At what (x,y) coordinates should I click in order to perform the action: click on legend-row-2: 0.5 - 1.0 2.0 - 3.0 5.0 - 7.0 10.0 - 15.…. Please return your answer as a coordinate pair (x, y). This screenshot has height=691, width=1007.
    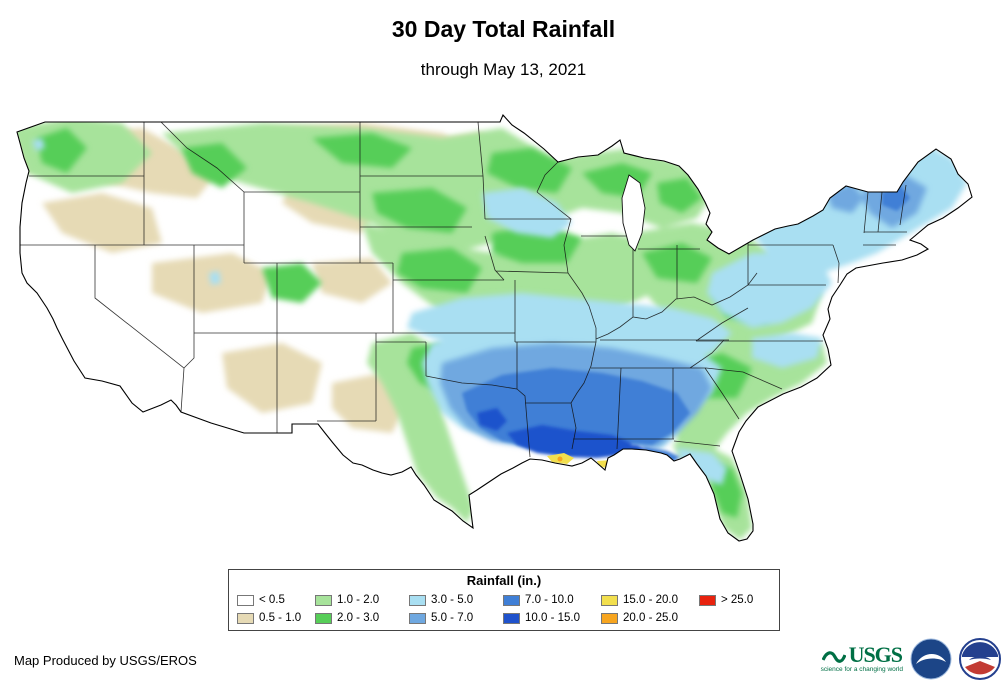
    Looking at the image, I should click on (504, 618).